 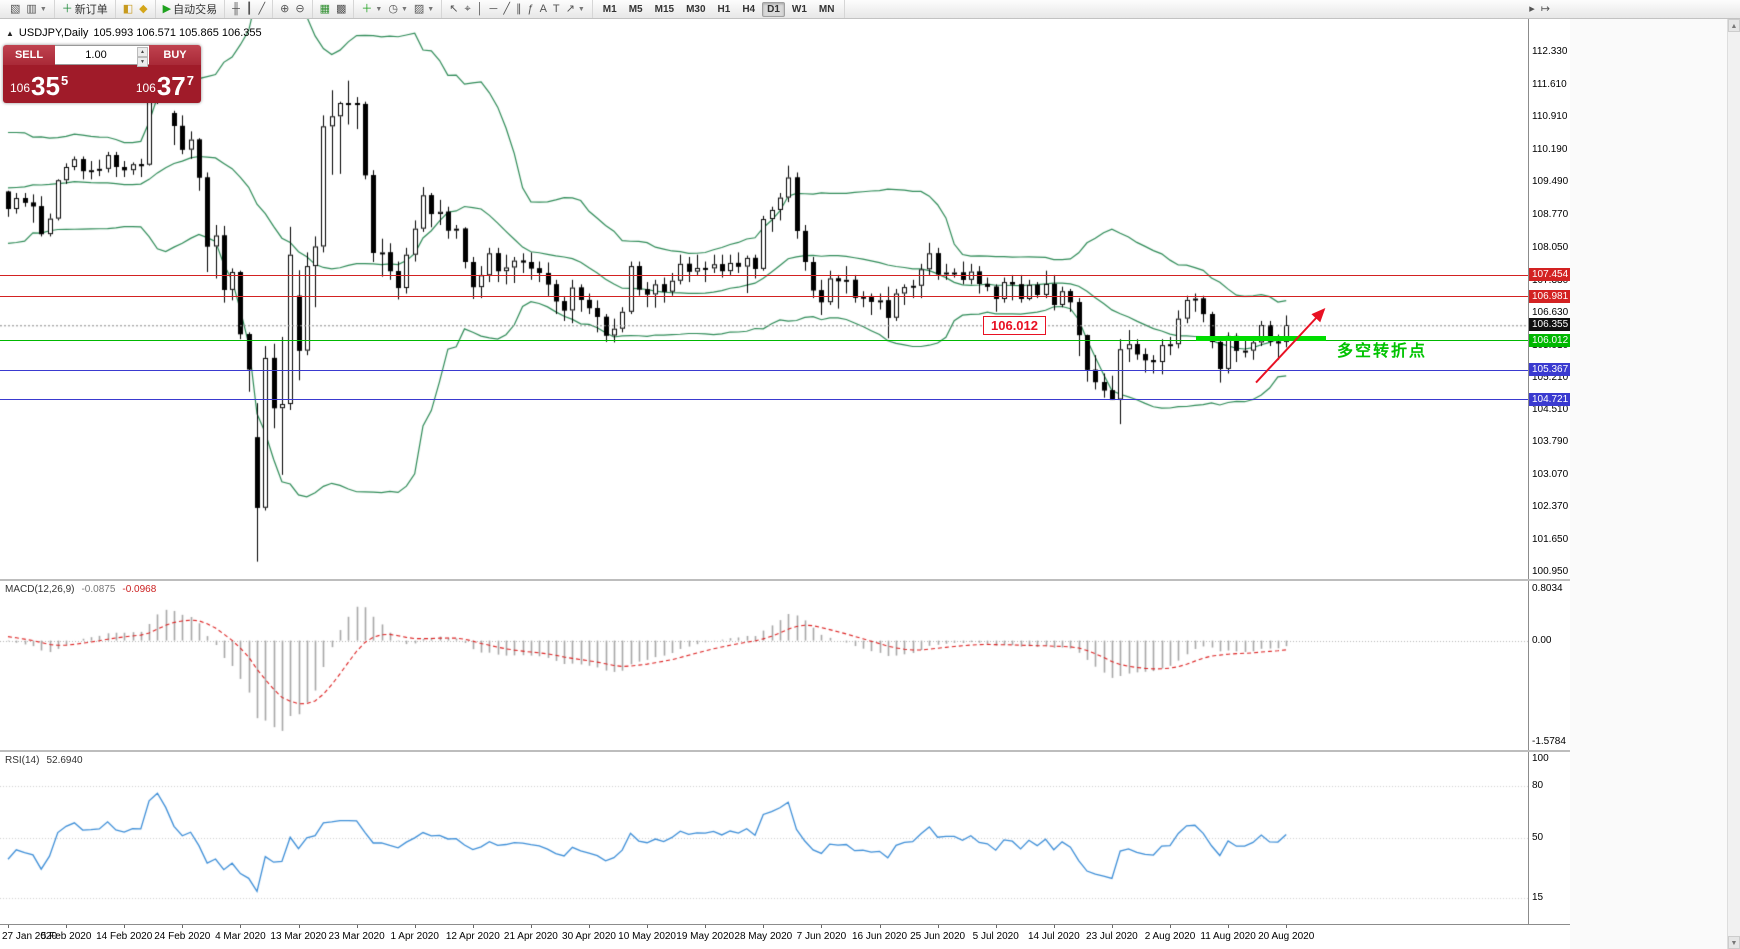 What do you see at coordinates (1550, 377) in the screenshot?
I see `price-axis-label: 105.210` at bounding box center [1550, 377].